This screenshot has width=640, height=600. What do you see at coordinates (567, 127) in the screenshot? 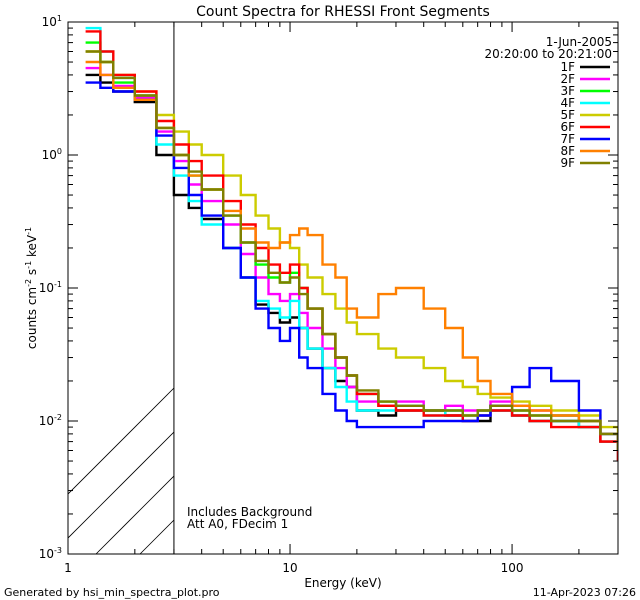
I see `legend-label-6F: 6F` at bounding box center [567, 127].